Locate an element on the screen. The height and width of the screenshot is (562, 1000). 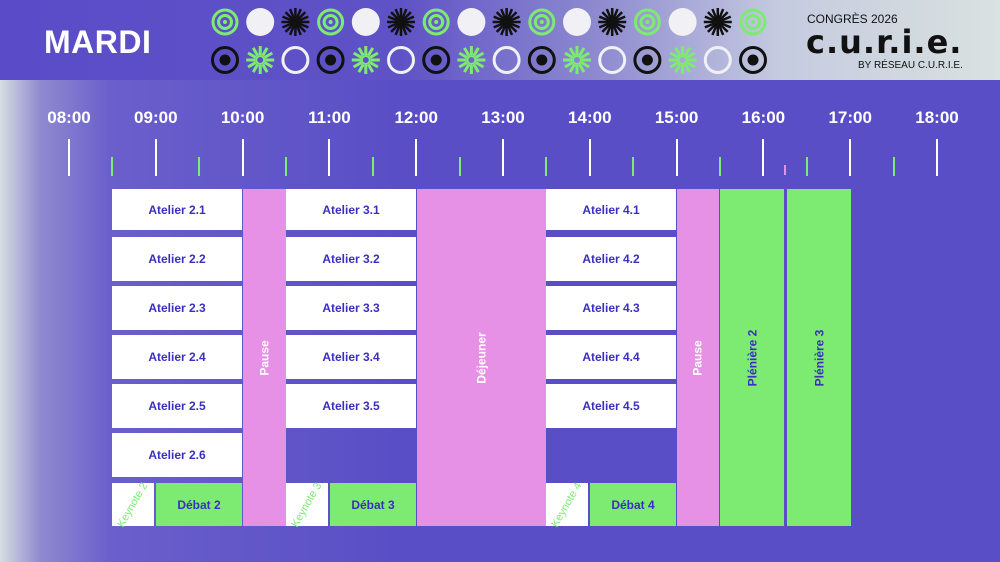
hour-label: 14:00 is located at coordinates (590, 117).